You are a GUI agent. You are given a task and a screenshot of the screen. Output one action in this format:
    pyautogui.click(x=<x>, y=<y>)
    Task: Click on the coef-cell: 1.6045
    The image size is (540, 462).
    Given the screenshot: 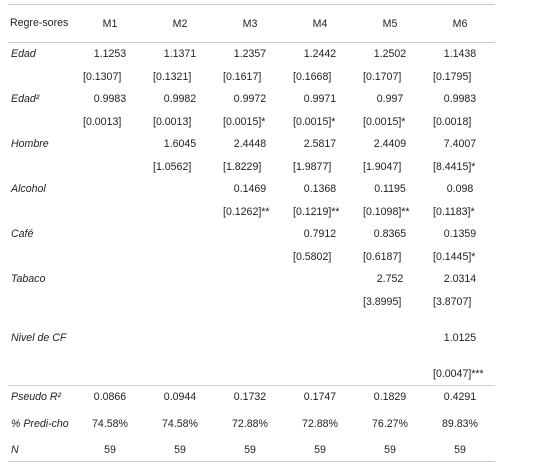 What is the action you would take?
    pyautogui.click(x=180, y=144)
    